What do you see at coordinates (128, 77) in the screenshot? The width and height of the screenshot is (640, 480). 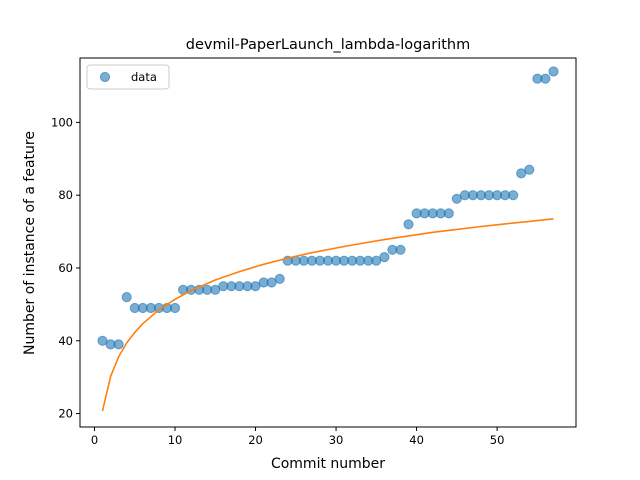 I see `legend-box` at bounding box center [128, 77].